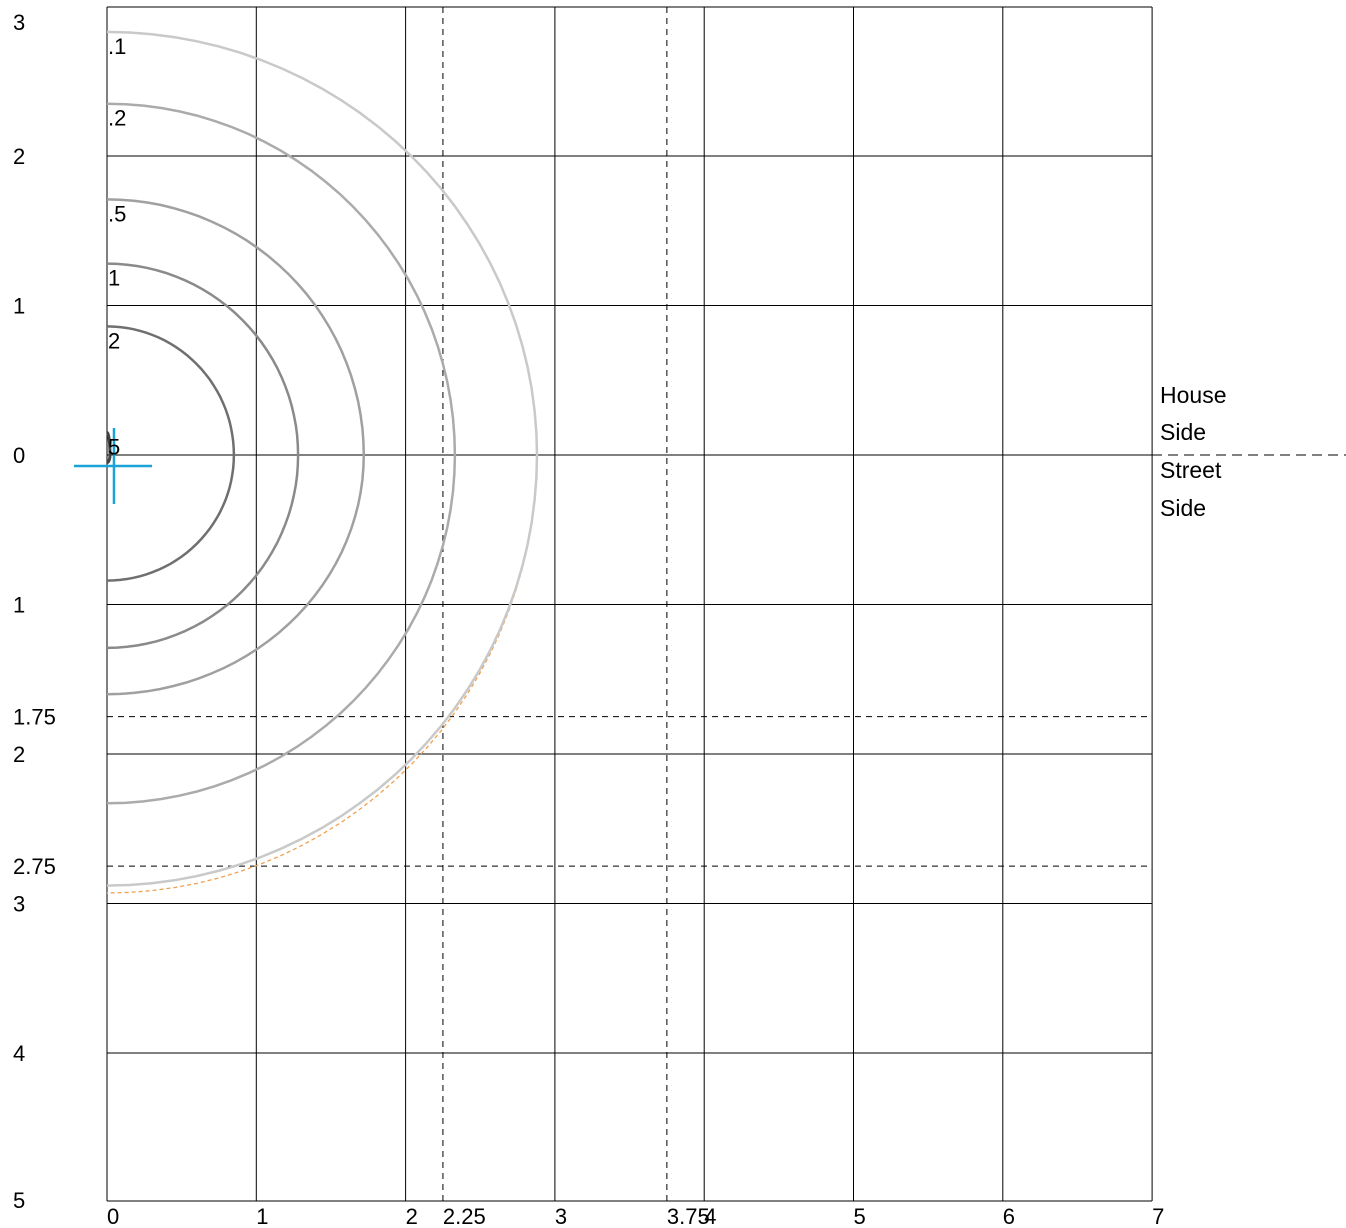 The height and width of the screenshot is (1228, 1346). What do you see at coordinates (19, 1200) in the screenshot?
I see `y-tick-label: 5` at bounding box center [19, 1200].